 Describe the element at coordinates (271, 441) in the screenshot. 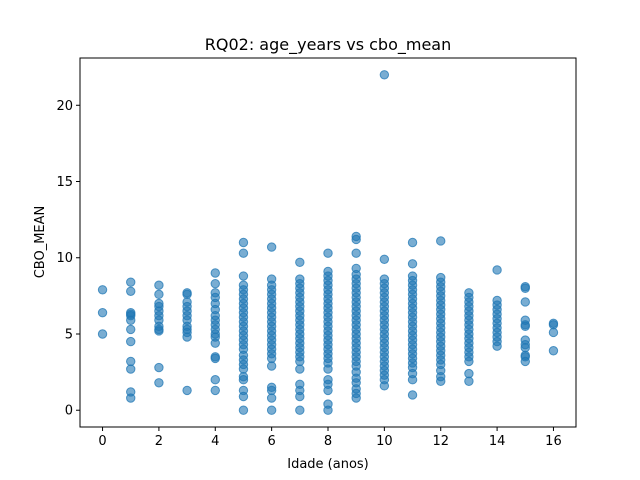

I see `x-tick-label: 6` at that location.